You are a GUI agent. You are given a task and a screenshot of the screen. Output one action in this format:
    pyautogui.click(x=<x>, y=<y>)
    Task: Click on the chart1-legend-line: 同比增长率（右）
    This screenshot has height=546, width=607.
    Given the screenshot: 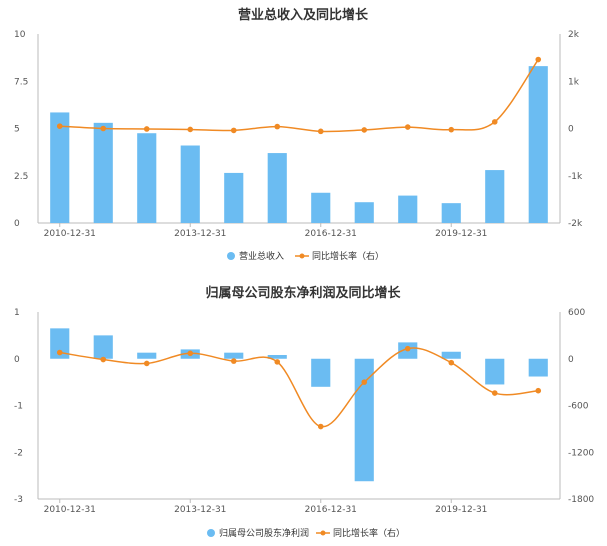 What is the action you would take?
    pyautogui.click(x=348, y=256)
    